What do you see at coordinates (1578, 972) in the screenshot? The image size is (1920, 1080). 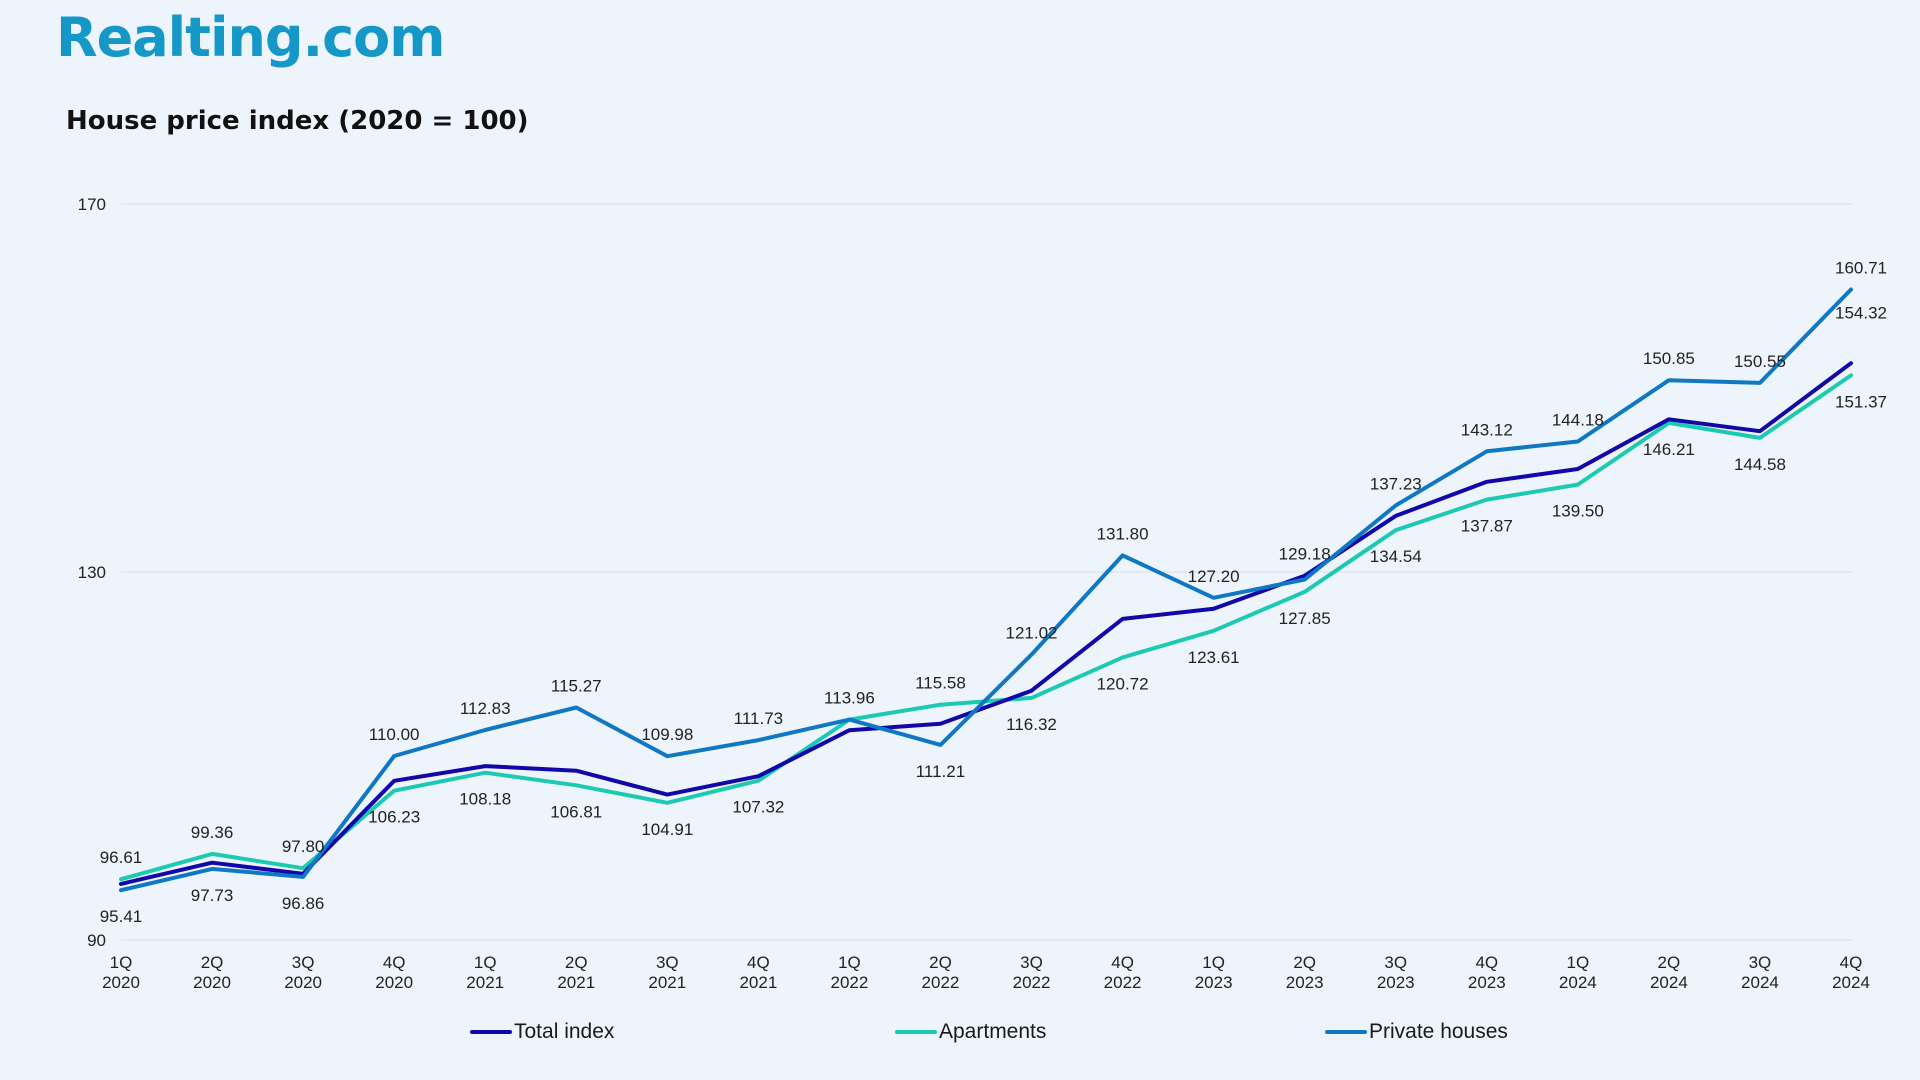 I see `x-tick-label: 1Q 2024` at bounding box center [1578, 972].